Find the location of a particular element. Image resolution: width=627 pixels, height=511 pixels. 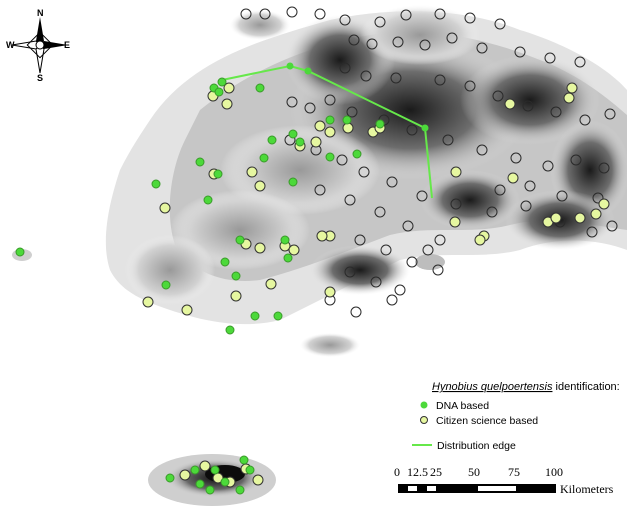

legend-edge-label: Distribution edge is located at coordinates (476, 446).